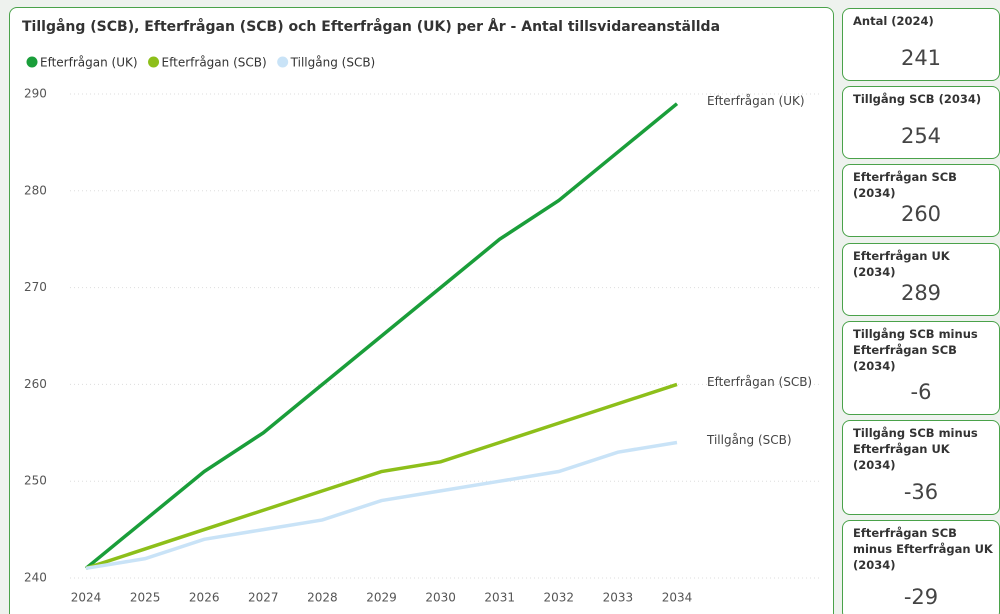 The width and height of the screenshot is (1000, 614). Describe the element at coordinates (921, 293) in the screenshot. I see `card-value: 289` at that location.